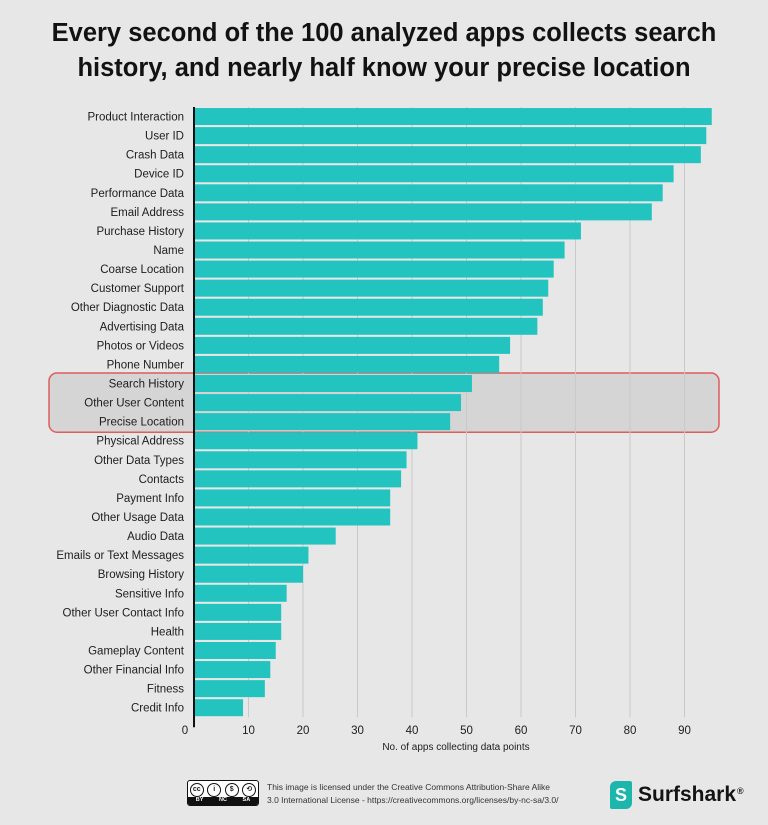 Image resolution: width=768 pixels, height=825 pixels. I want to click on x-tick-label: 90, so click(684, 731).